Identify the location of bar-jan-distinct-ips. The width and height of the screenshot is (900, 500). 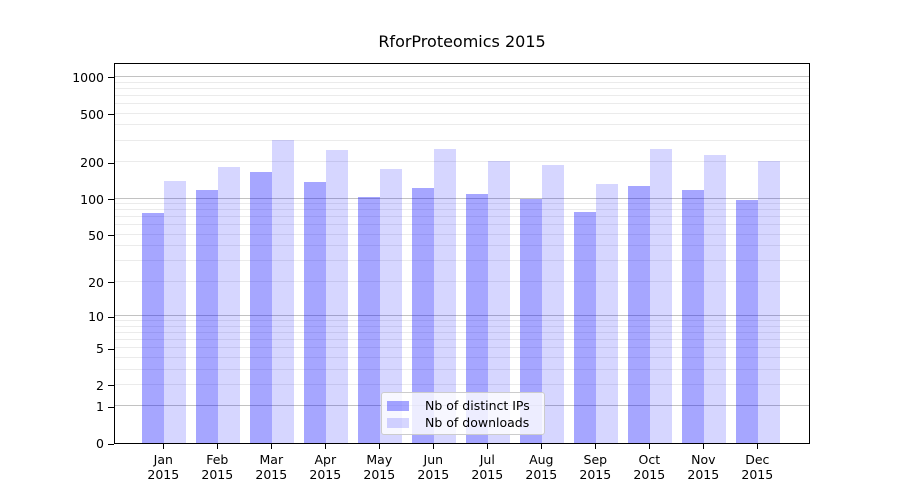
(153, 327).